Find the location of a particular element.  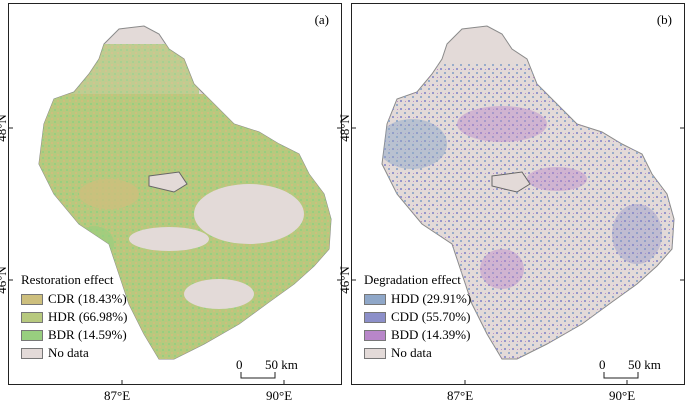

legend-item: BDR (14.59%) is located at coordinates (74, 335).